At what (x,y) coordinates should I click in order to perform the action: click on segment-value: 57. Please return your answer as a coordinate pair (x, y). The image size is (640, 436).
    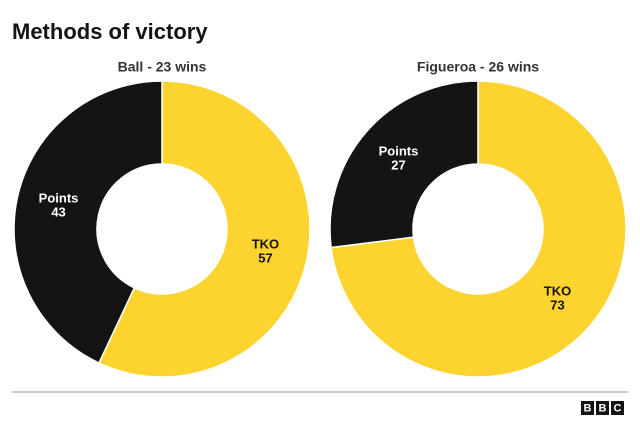
    Looking at the image, I should click on (265, 258).